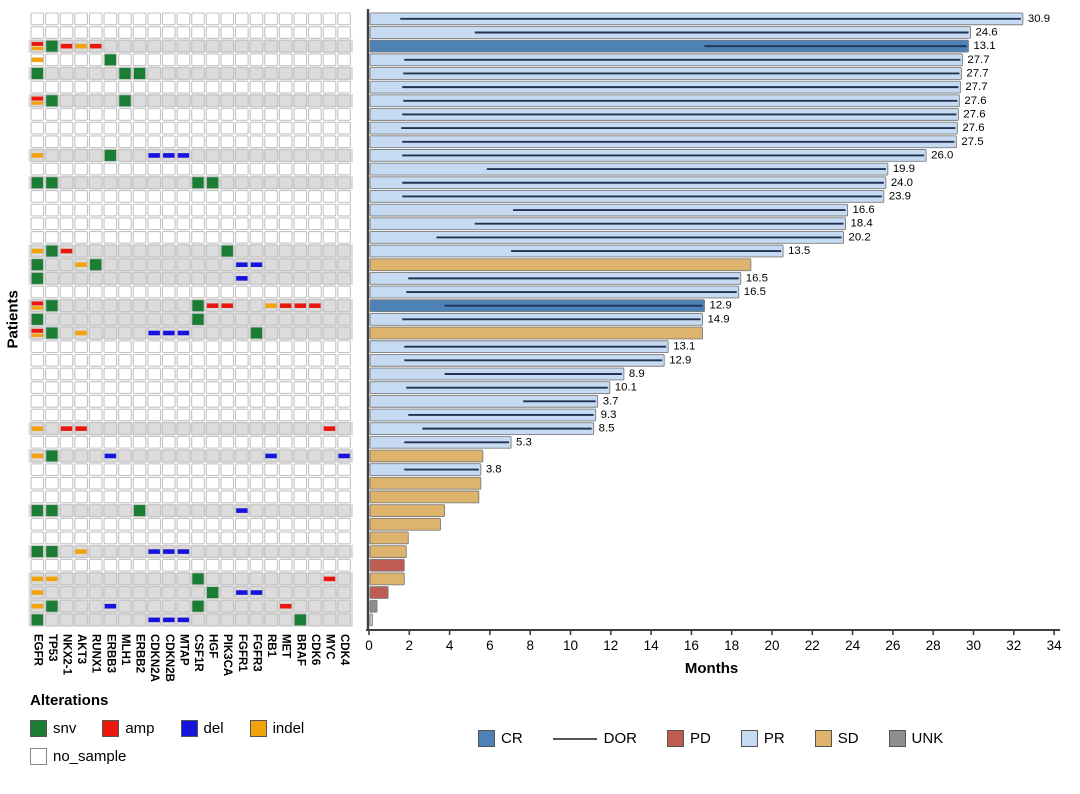  What do you see at coordinates (720, 306) in the screenshot?
I see `dor-value-label: 12.9` at bounding box center [720, 306].